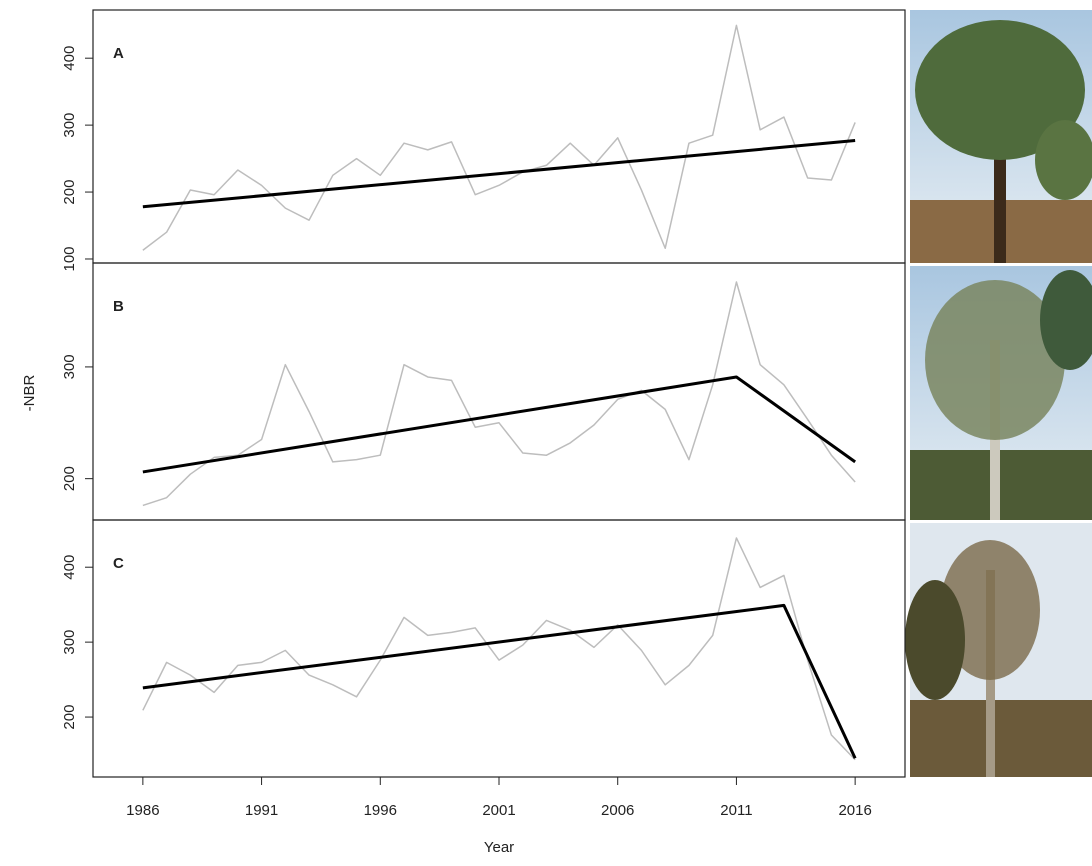 Image resolution: width=1092 pixels, height=866 pixels. What do you see at coordinates (736, 810) in the screenshot?
I see `x-tick-label: 2011` at bounding box center [736, 810].